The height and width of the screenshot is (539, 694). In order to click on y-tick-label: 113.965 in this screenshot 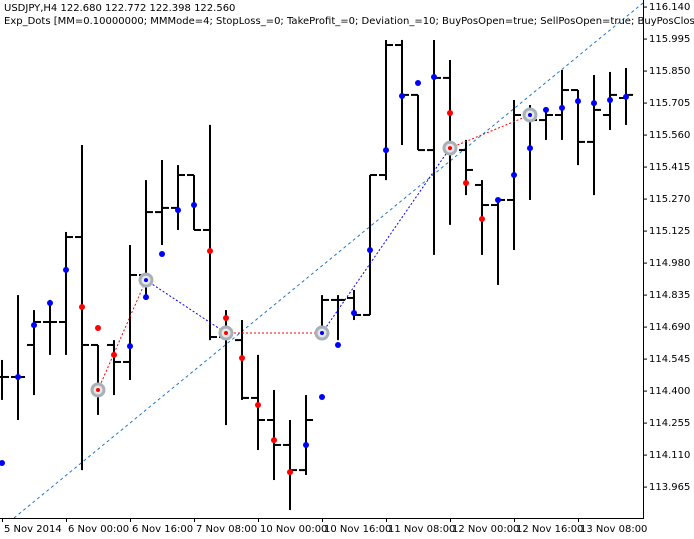, I will do `click(669, 487)`.